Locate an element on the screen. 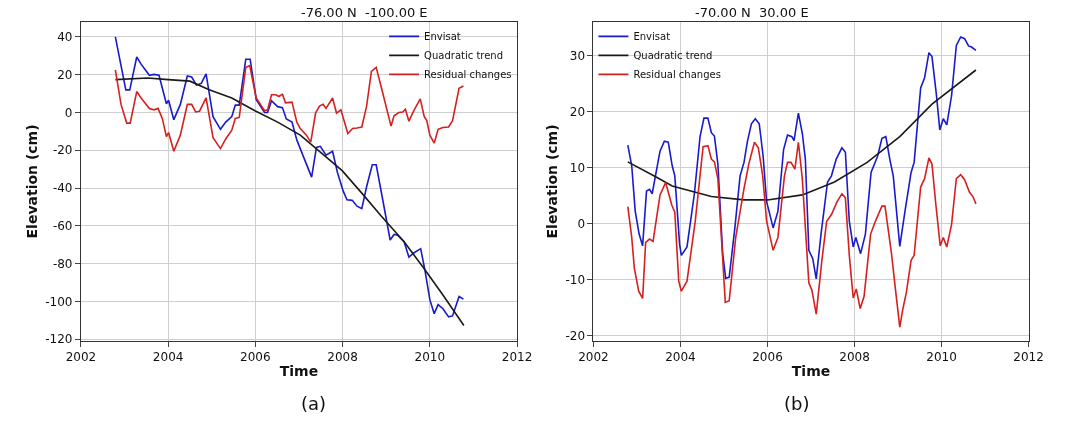  y-tick-label: 30 is located at coordinates (577, 55).